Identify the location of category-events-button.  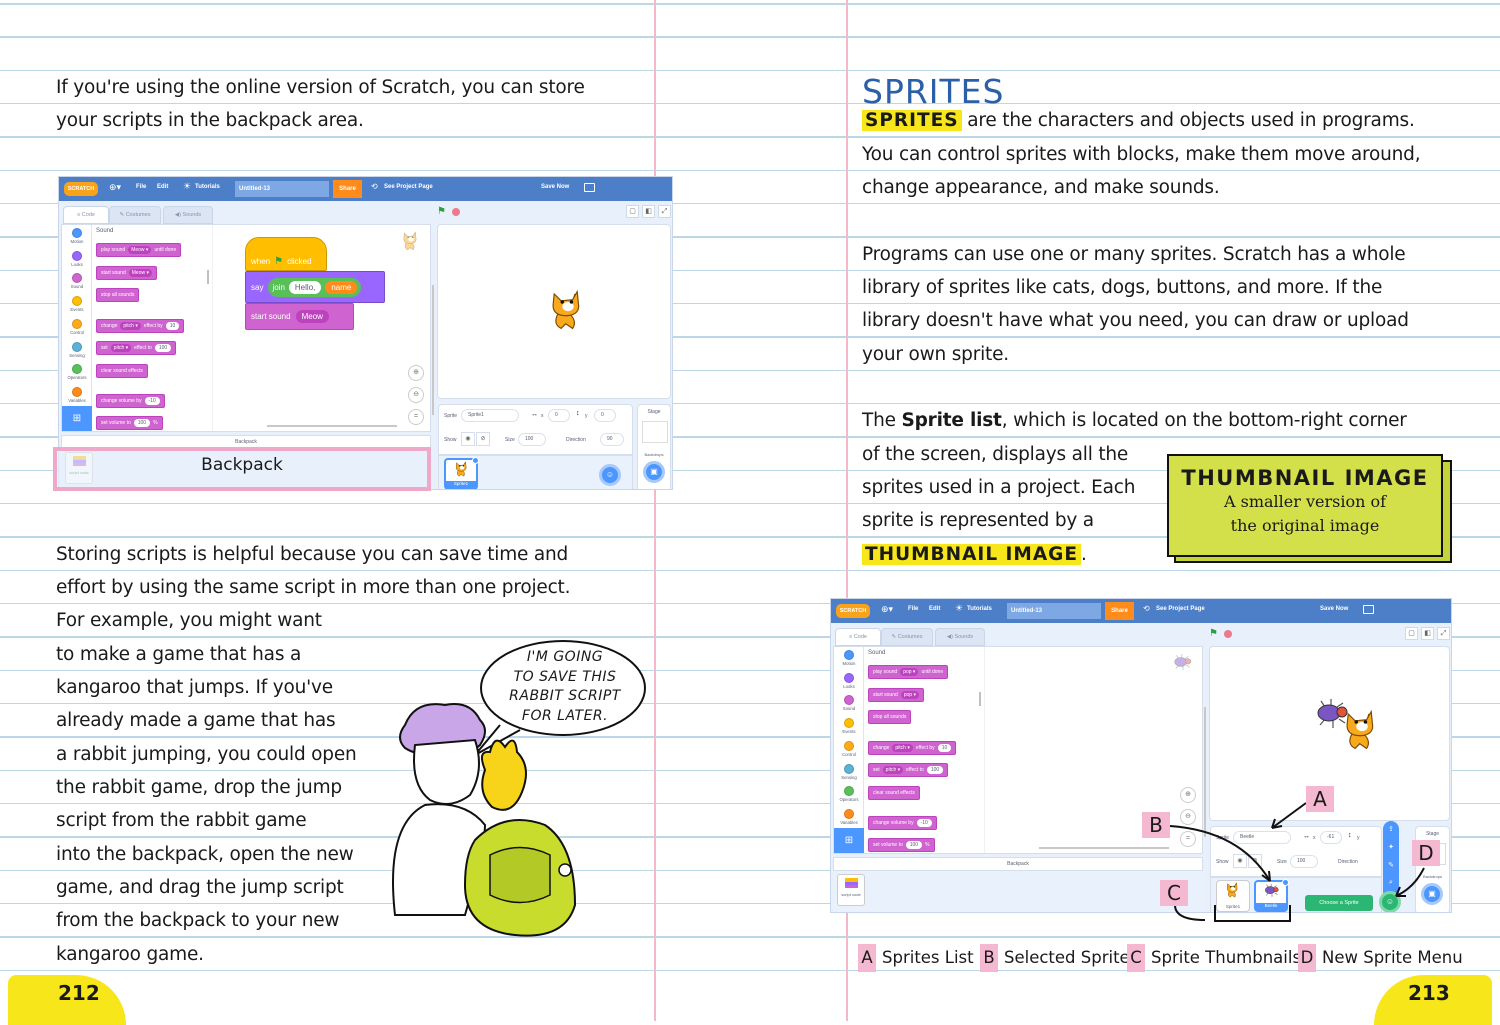
(849, 723).